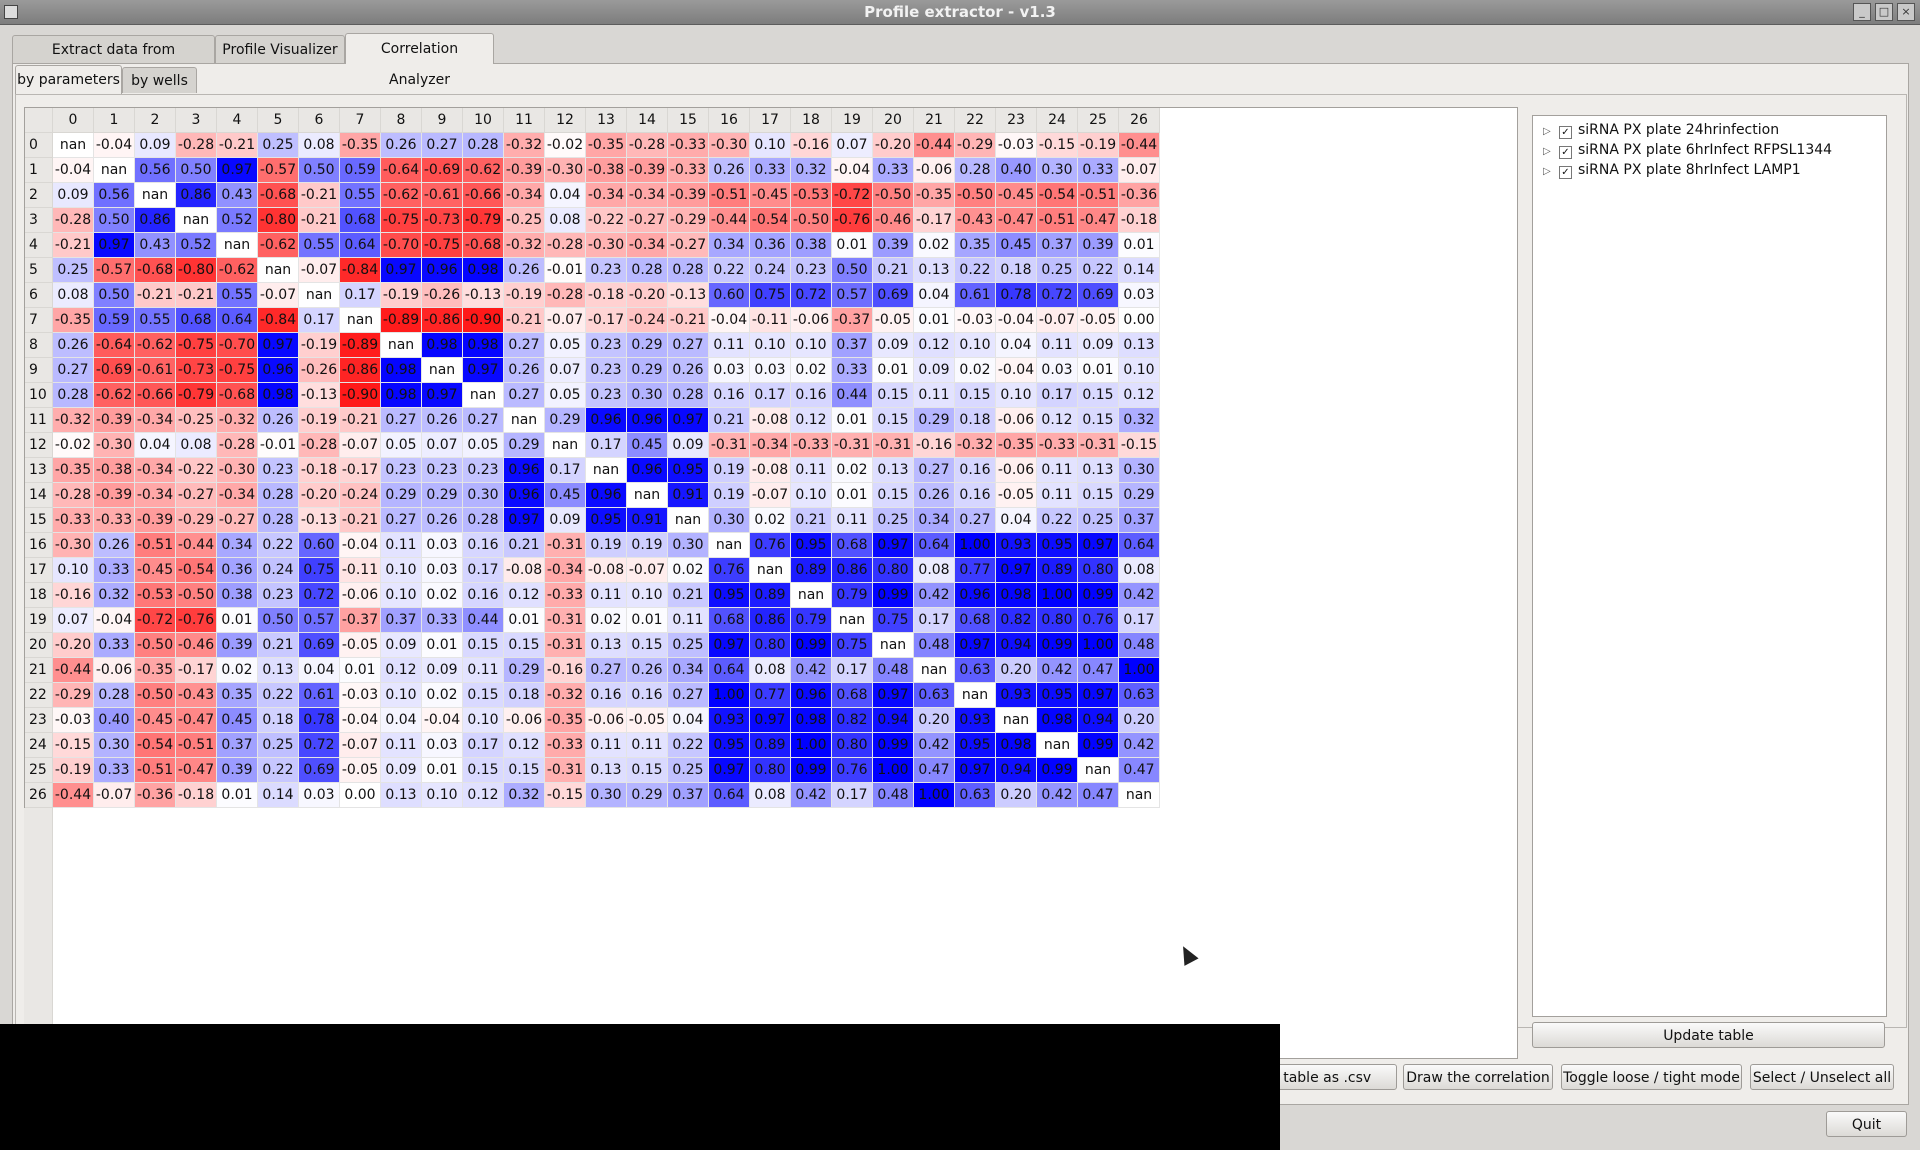 The image size is (1920, 1150). What do you see at coordinates (565, 745) in the screenshot?
I see `table-cell: -0.33` at bounding box center [565, 745].